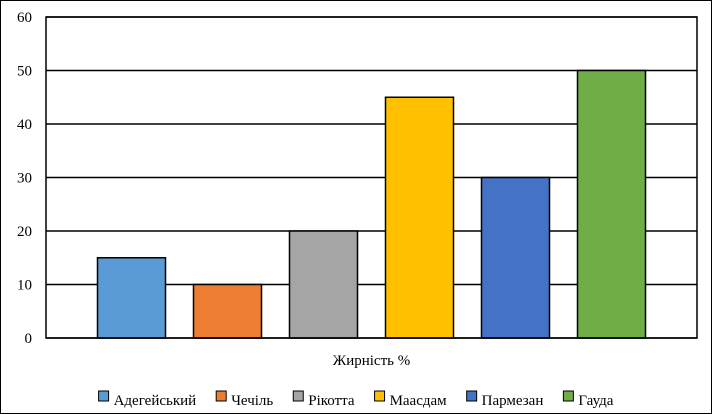  Describe the element at coordinates (29, 339) in the screenshot. I see `y-tick-label: 0` at that location.